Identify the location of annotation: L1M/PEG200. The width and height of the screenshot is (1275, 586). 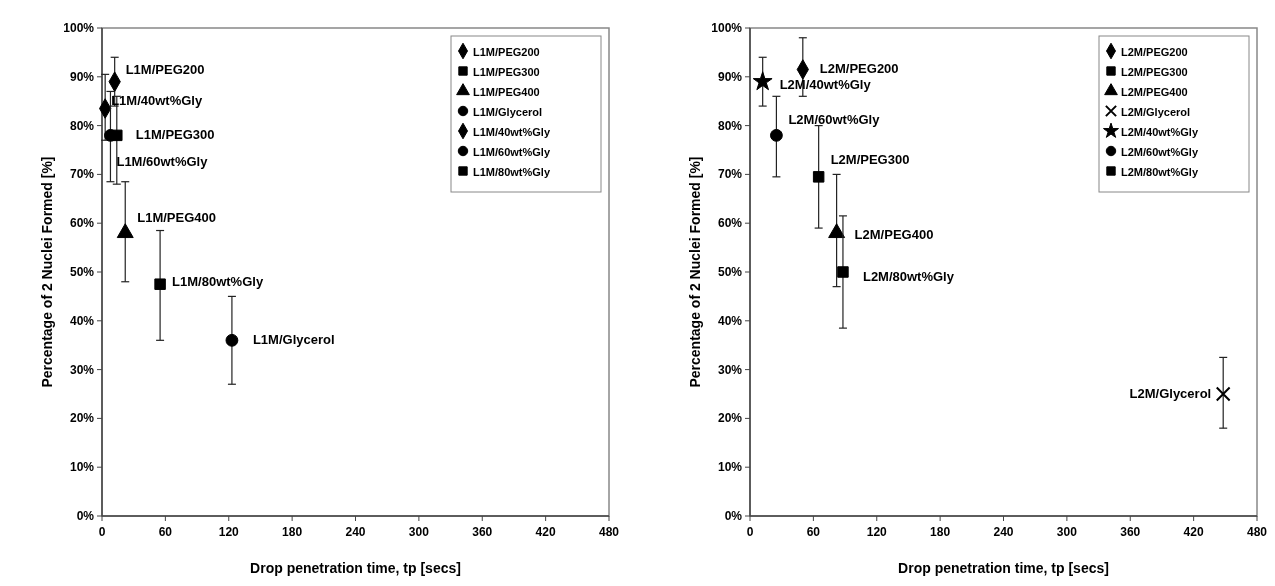
(165, 69).